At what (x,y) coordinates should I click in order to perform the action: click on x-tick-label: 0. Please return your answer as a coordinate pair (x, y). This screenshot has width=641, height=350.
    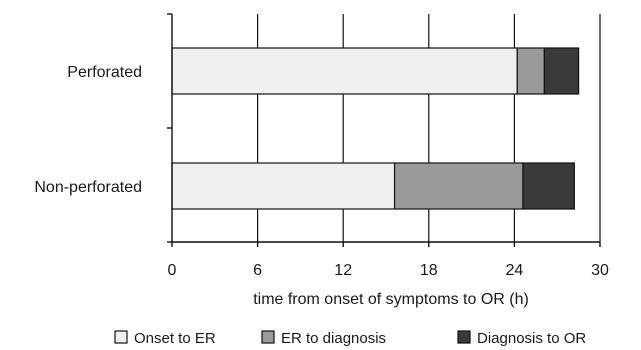
    Looking at the image, I should click on (172, 270).